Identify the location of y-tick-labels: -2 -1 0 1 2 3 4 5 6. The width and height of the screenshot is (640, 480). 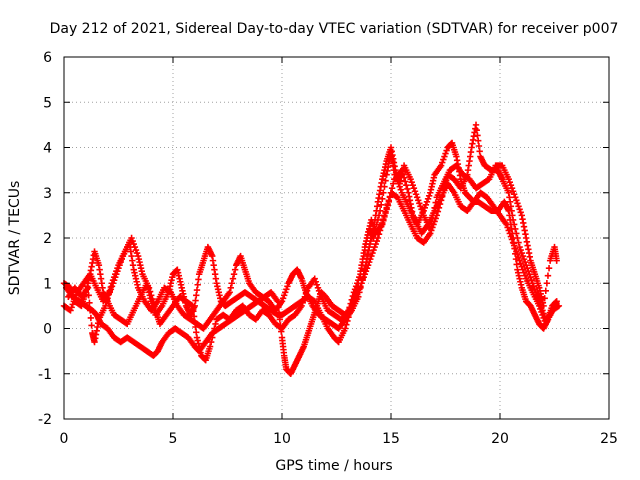
(45, 239).